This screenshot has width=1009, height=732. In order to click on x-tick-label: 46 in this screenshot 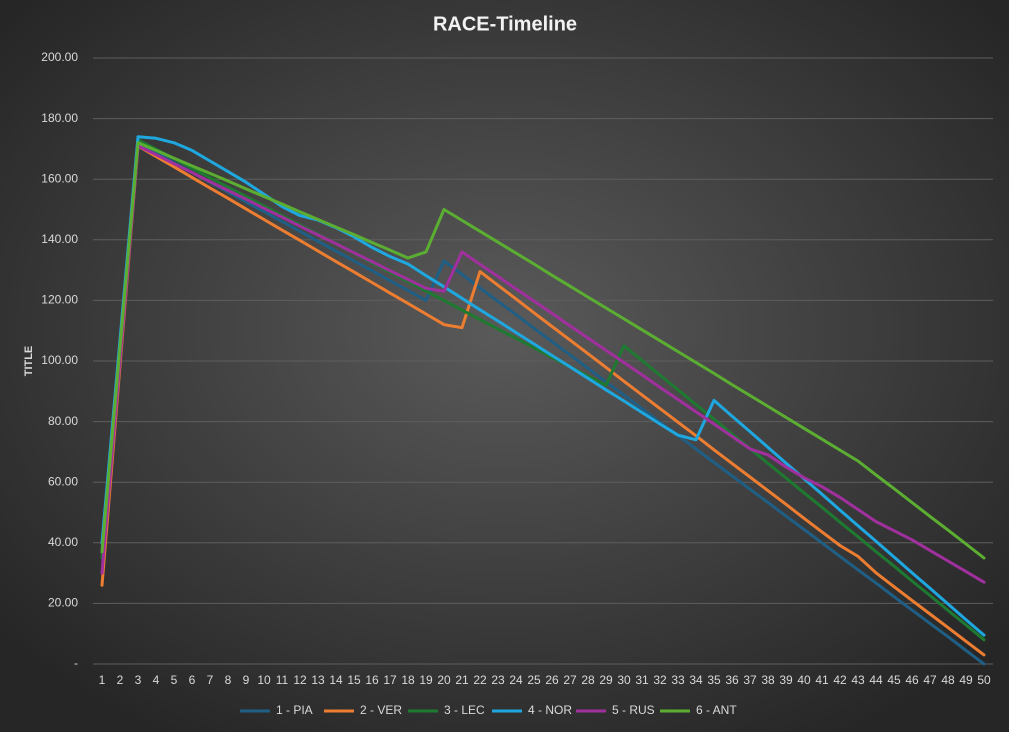, I will do `click(912, 680)`.